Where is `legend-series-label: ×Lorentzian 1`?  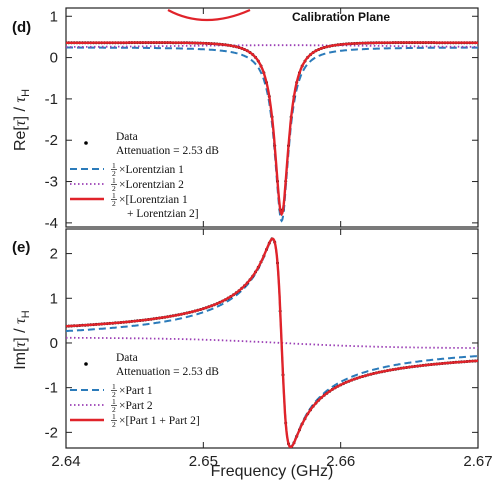 legend-series-label: ×Lorentzian 1 is located at coordinates (151, 170).